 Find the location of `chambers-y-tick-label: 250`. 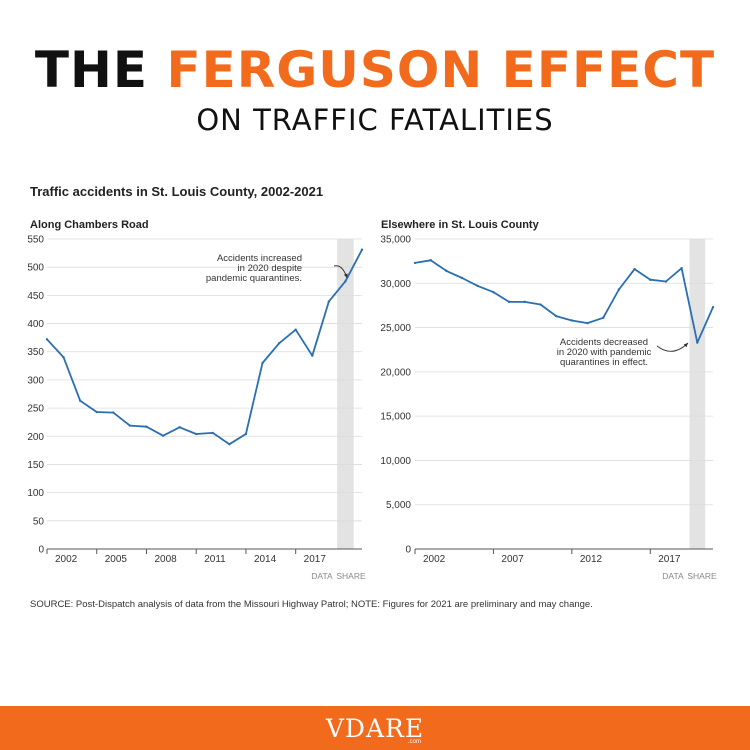

chambers-y-tick-label: 250 is located at coordinates (35, 409).